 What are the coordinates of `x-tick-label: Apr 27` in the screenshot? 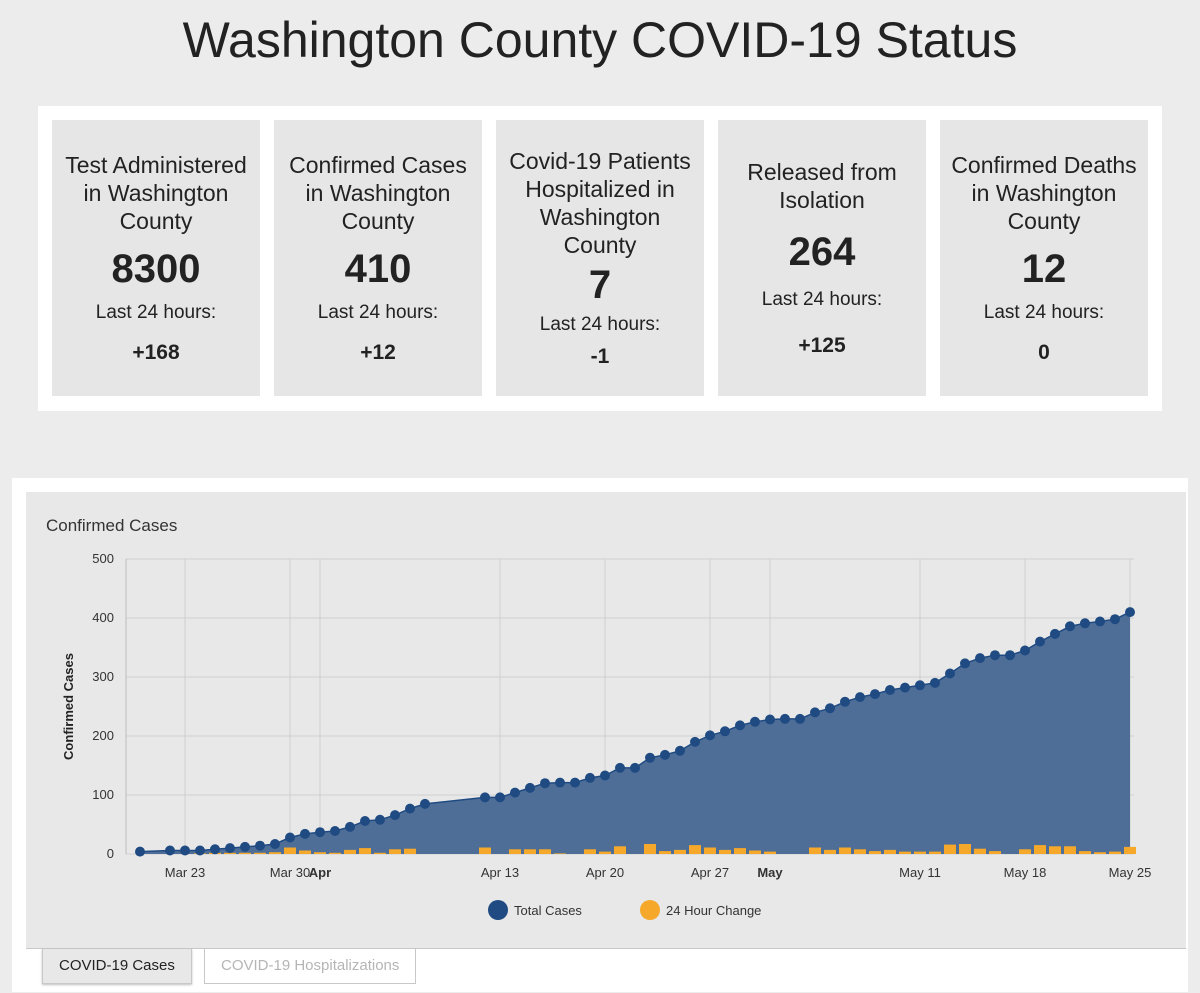 It's located at (710, 872).